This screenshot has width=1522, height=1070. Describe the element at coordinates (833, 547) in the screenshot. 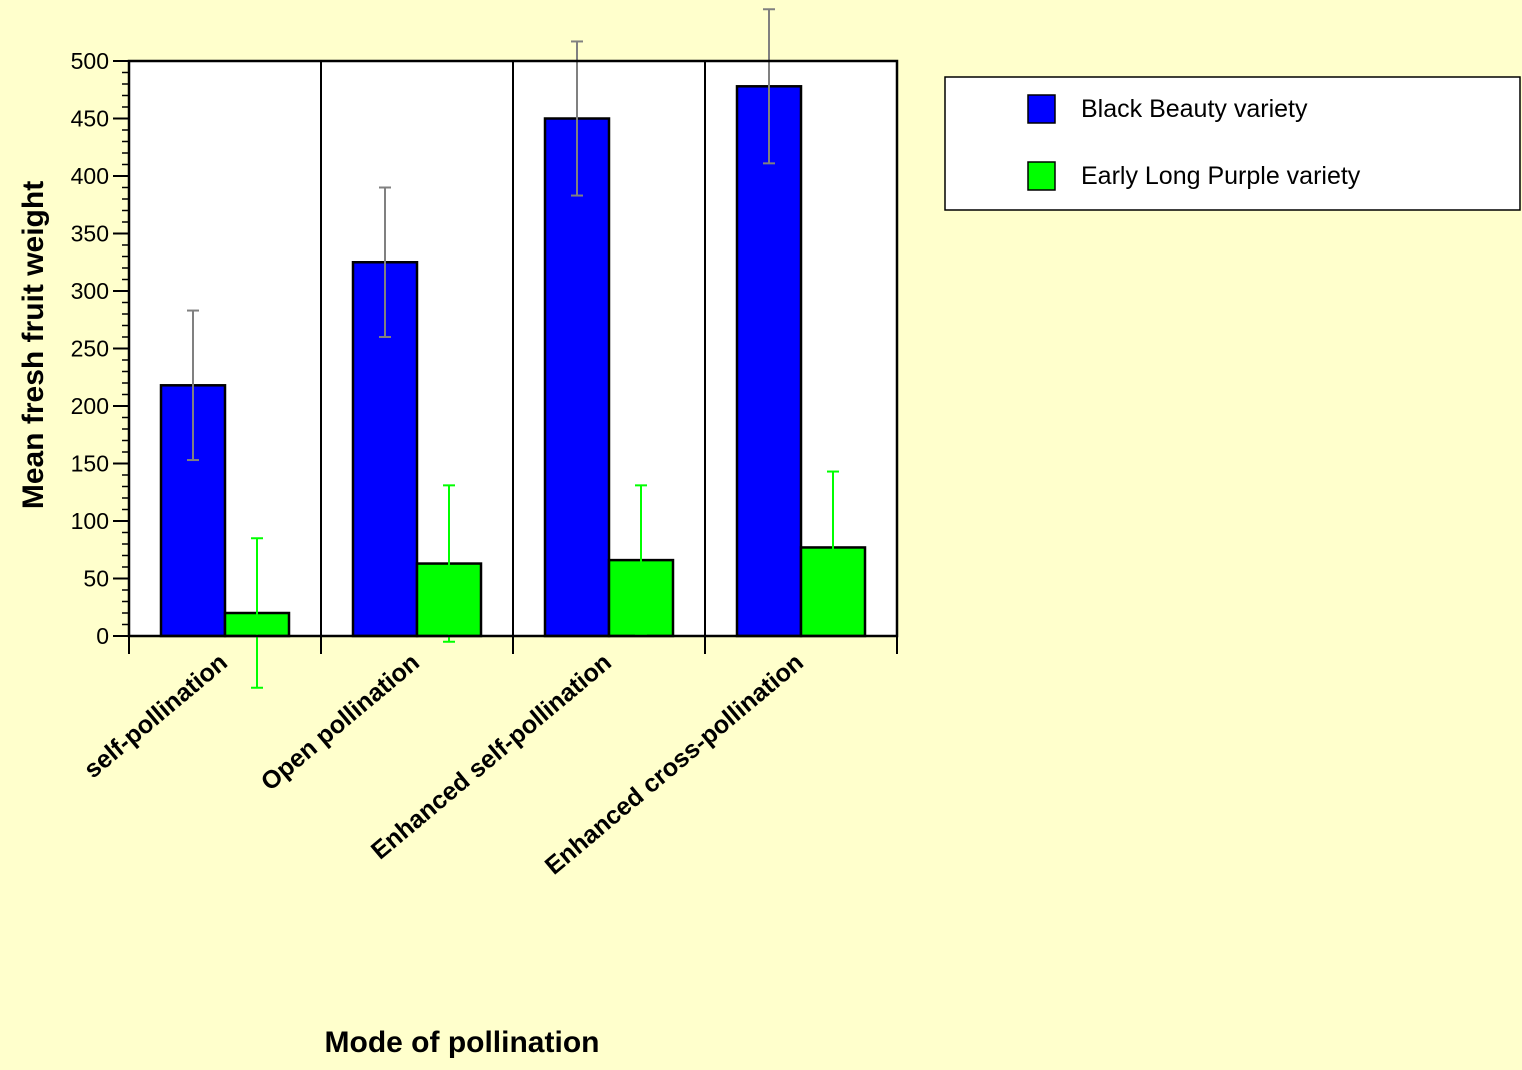

I see `error-bar-early-long-purple-variety-enhanced-cross-pollination` at that location.